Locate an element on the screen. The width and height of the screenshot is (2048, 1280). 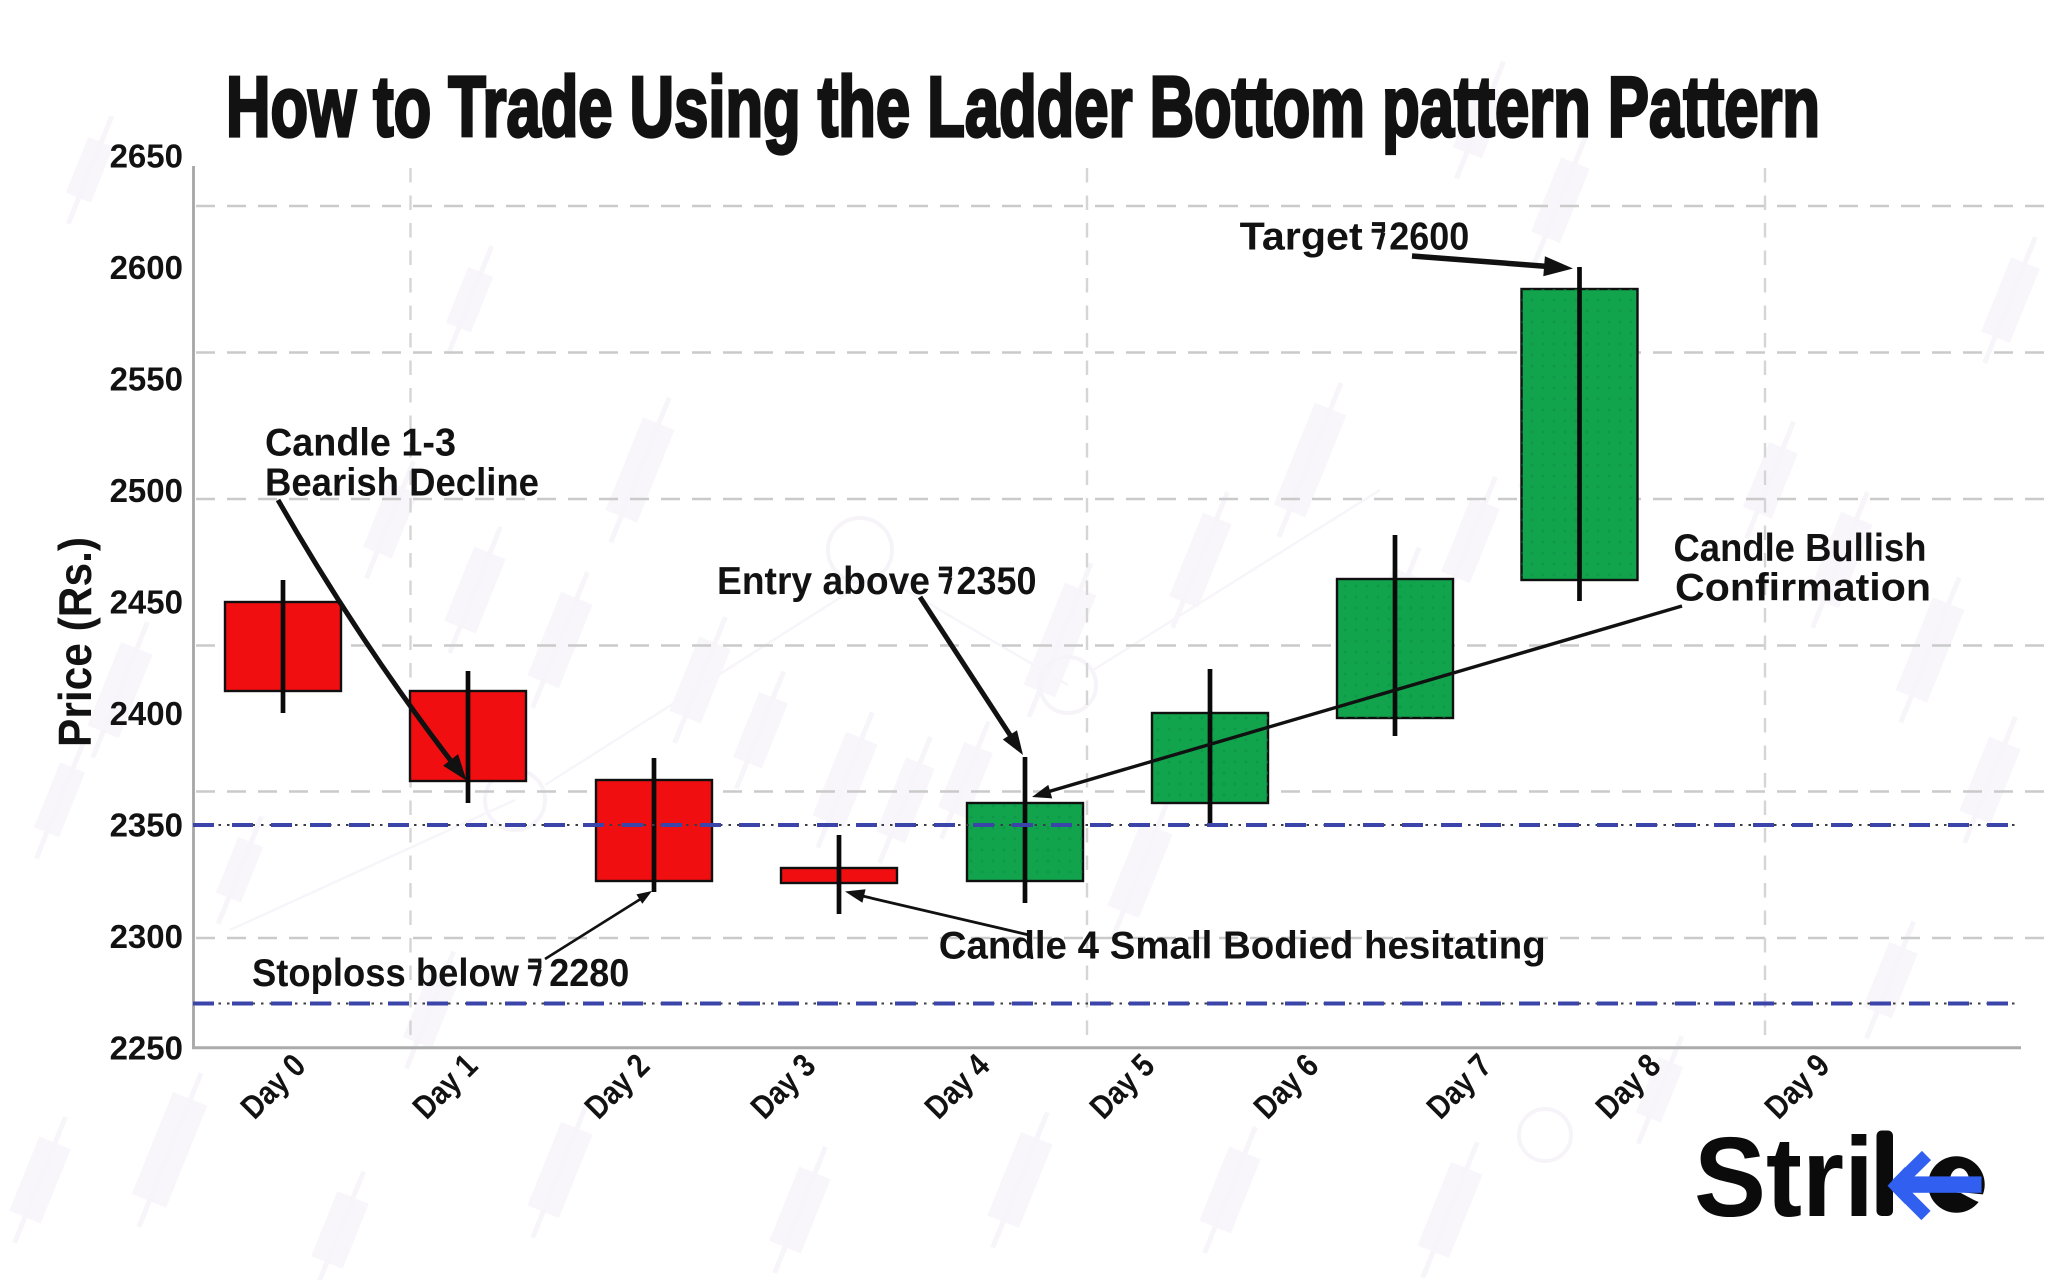
svg-text: Candle 1-3 is located at coordinates (360, 443).